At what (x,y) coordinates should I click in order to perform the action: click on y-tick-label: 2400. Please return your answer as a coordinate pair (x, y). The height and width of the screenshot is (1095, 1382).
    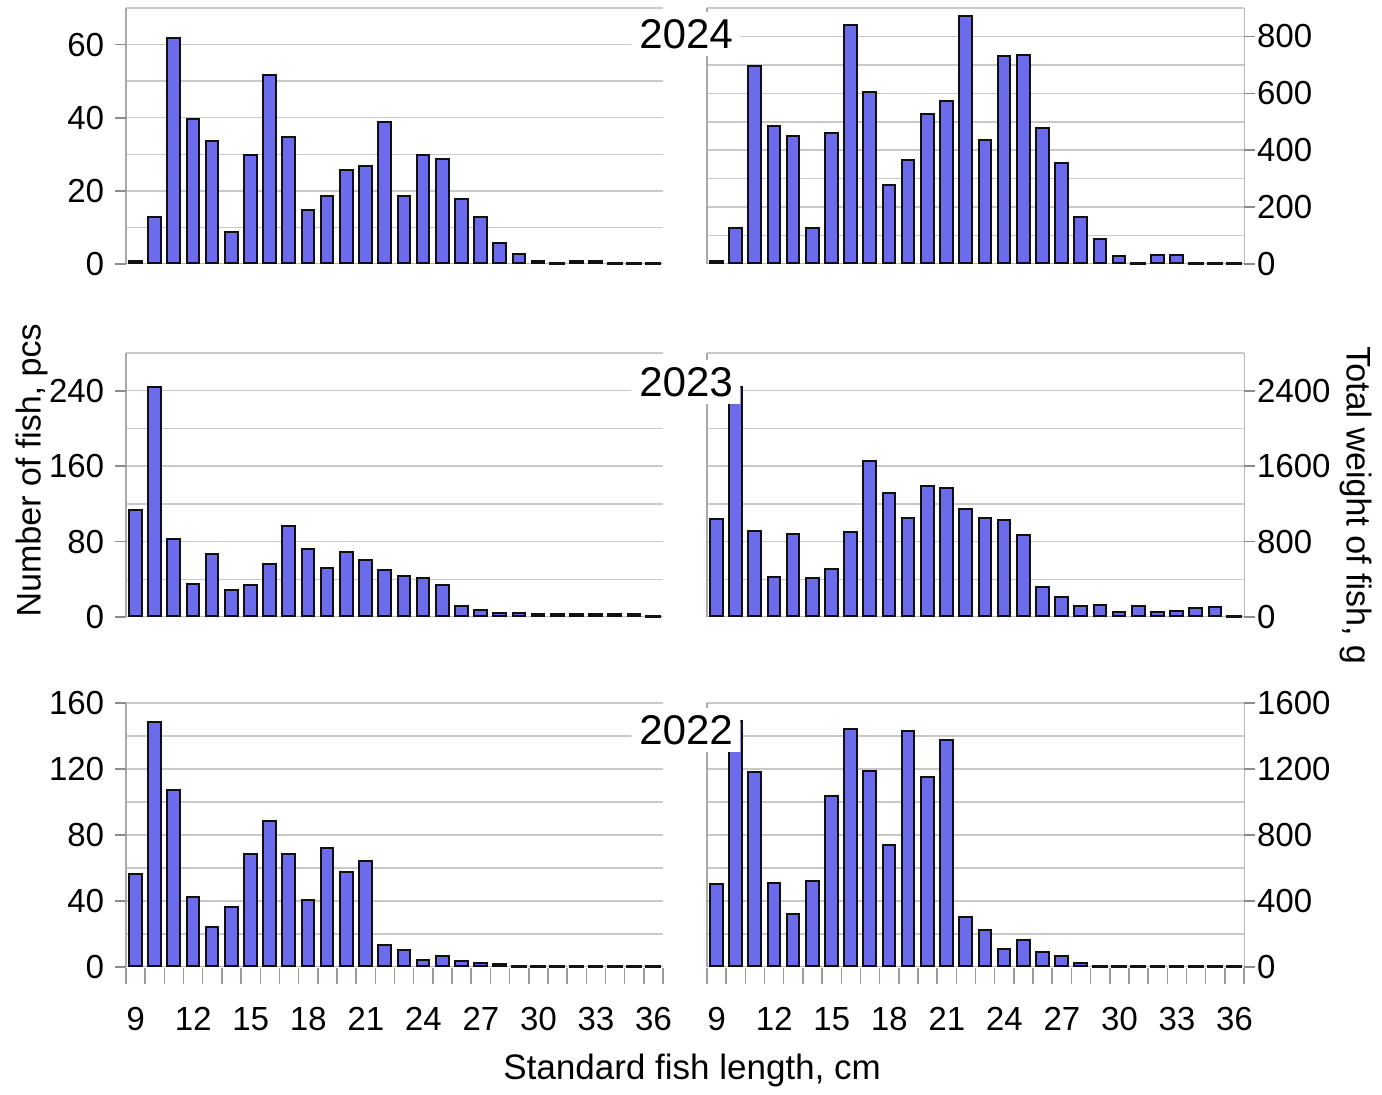
    Looking at the image, I should click on (1294, 390).